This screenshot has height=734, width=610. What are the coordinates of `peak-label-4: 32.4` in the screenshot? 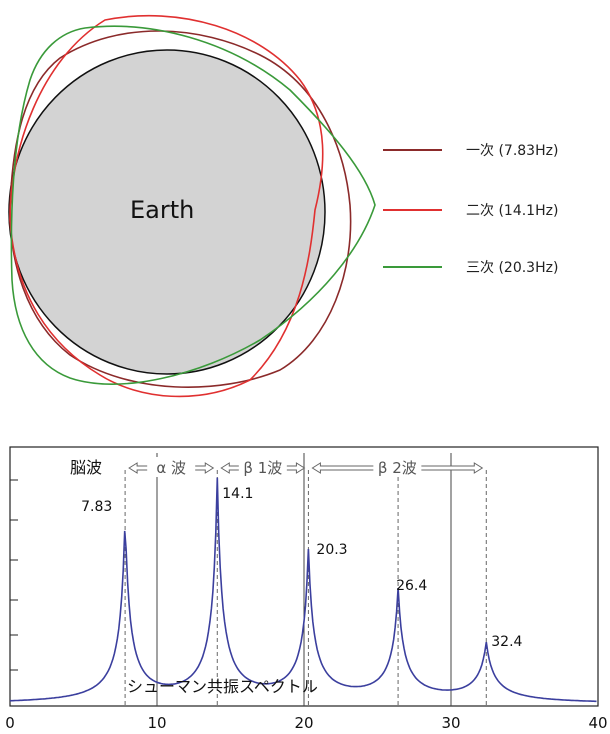 It's located at (506, 642).